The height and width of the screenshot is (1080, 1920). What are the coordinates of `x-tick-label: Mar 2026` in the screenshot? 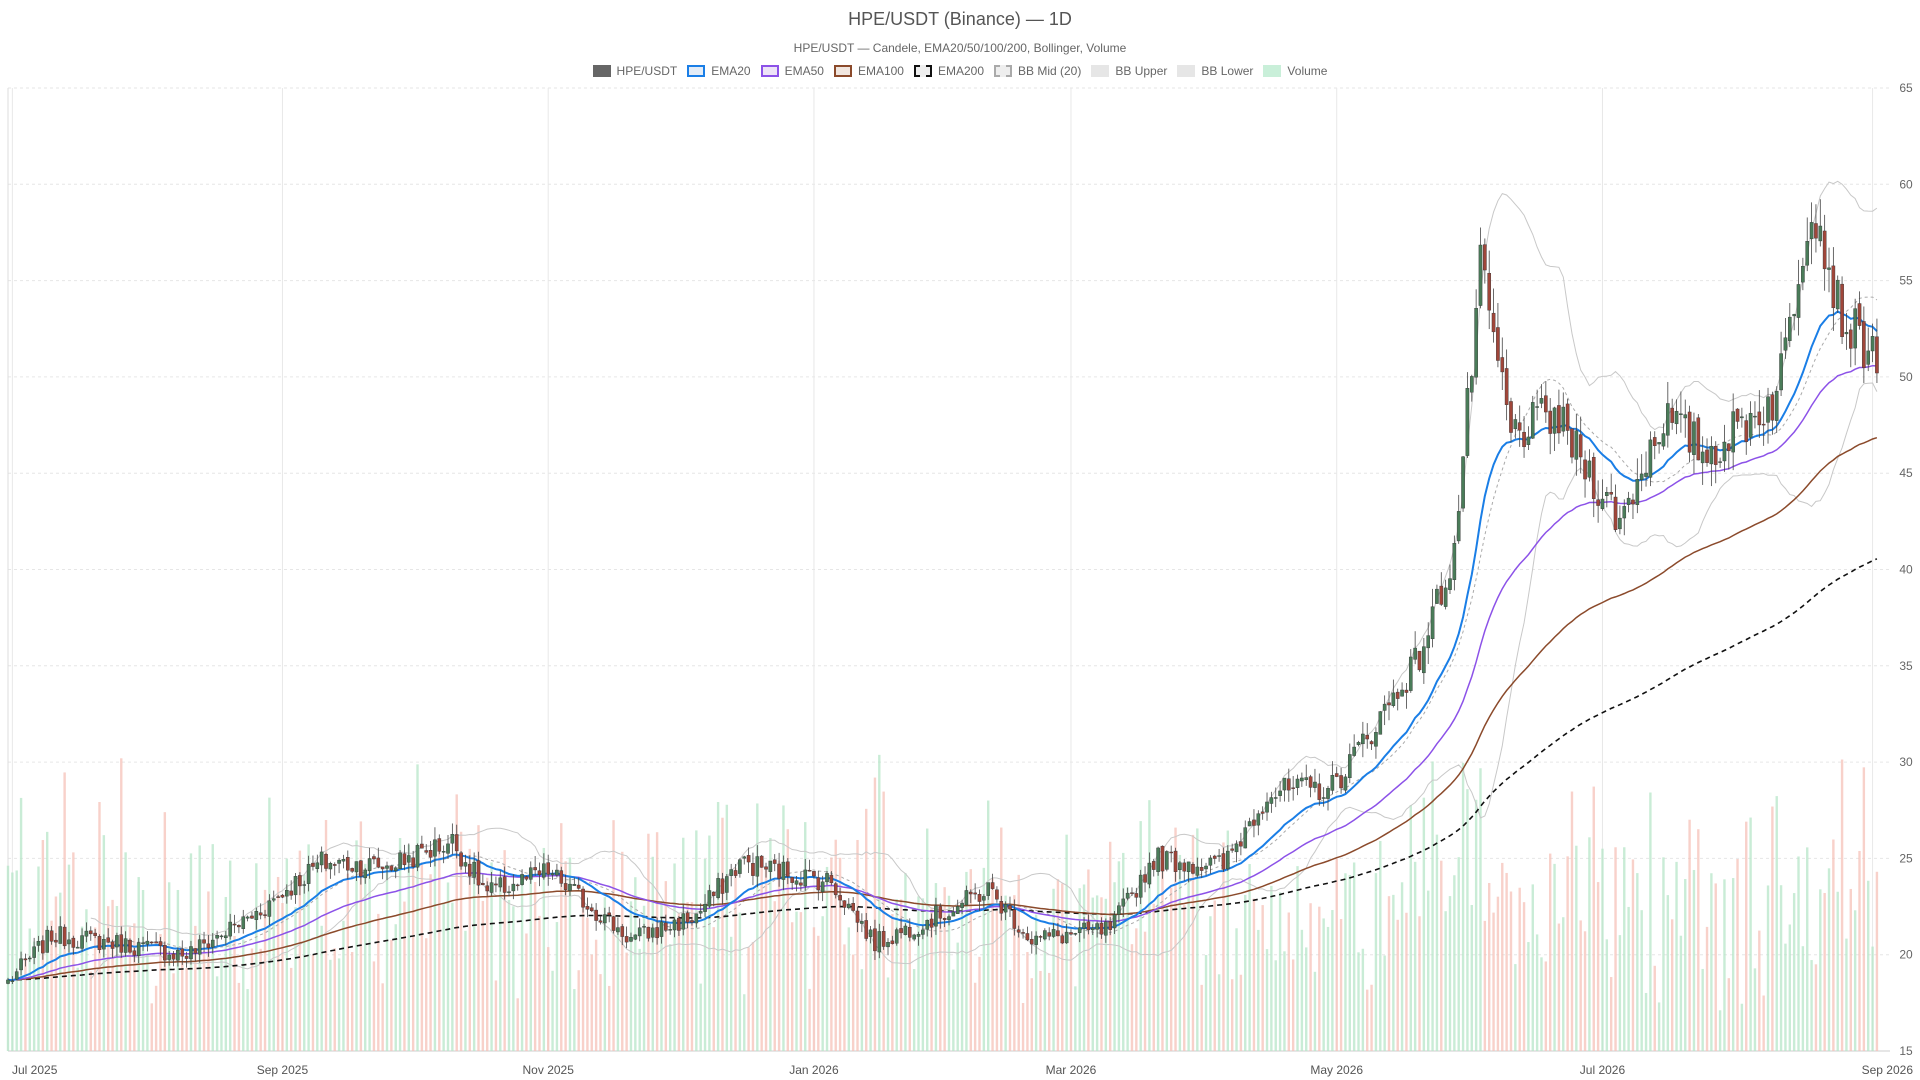 It's located at (1071, 1070).